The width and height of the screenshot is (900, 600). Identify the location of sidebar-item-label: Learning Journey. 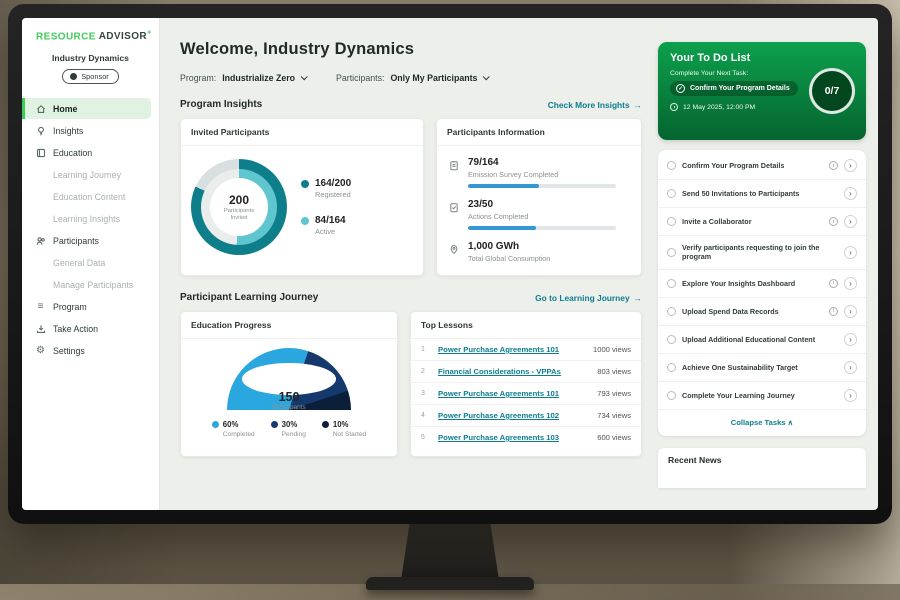
(87, 174).